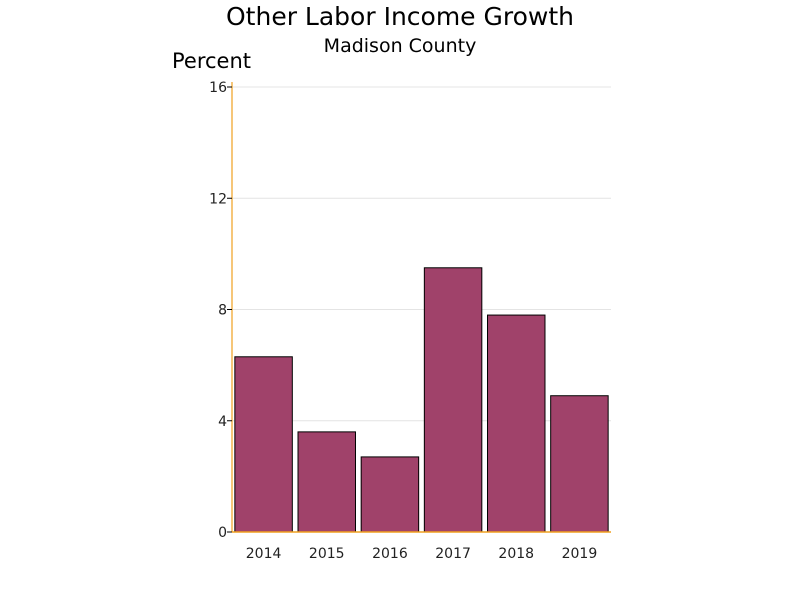 The width and height of the screenshot is (800, 600). I want to click on bar-2016, so click(390, 494).